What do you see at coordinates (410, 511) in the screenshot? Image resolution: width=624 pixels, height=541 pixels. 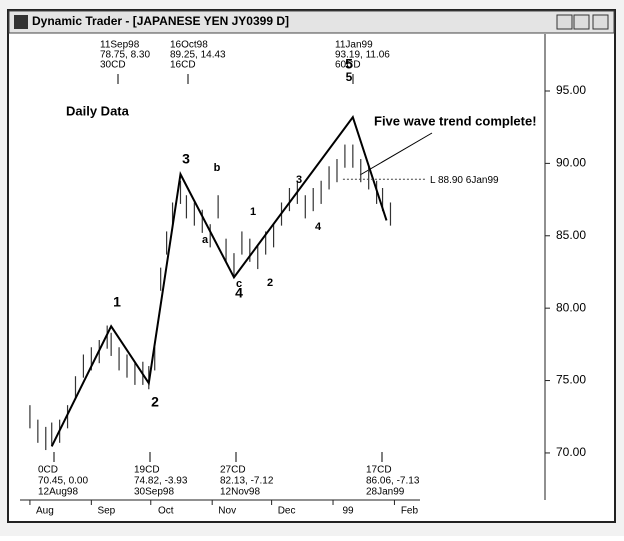 I see `x-tick-label: Feb` at bounding box center [410, 511].